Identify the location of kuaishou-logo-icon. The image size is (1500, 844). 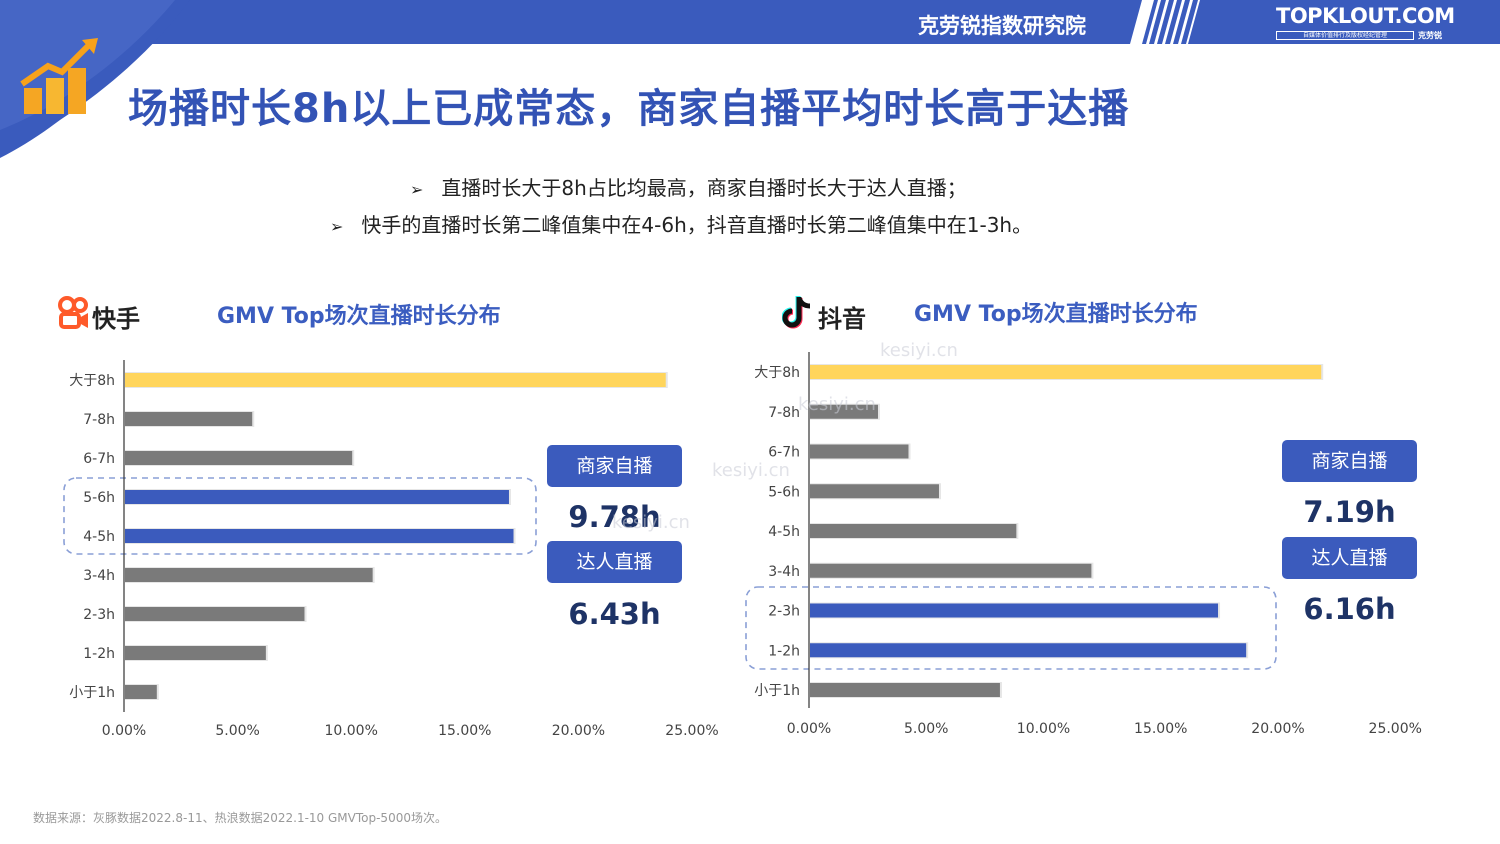
(73, 312).